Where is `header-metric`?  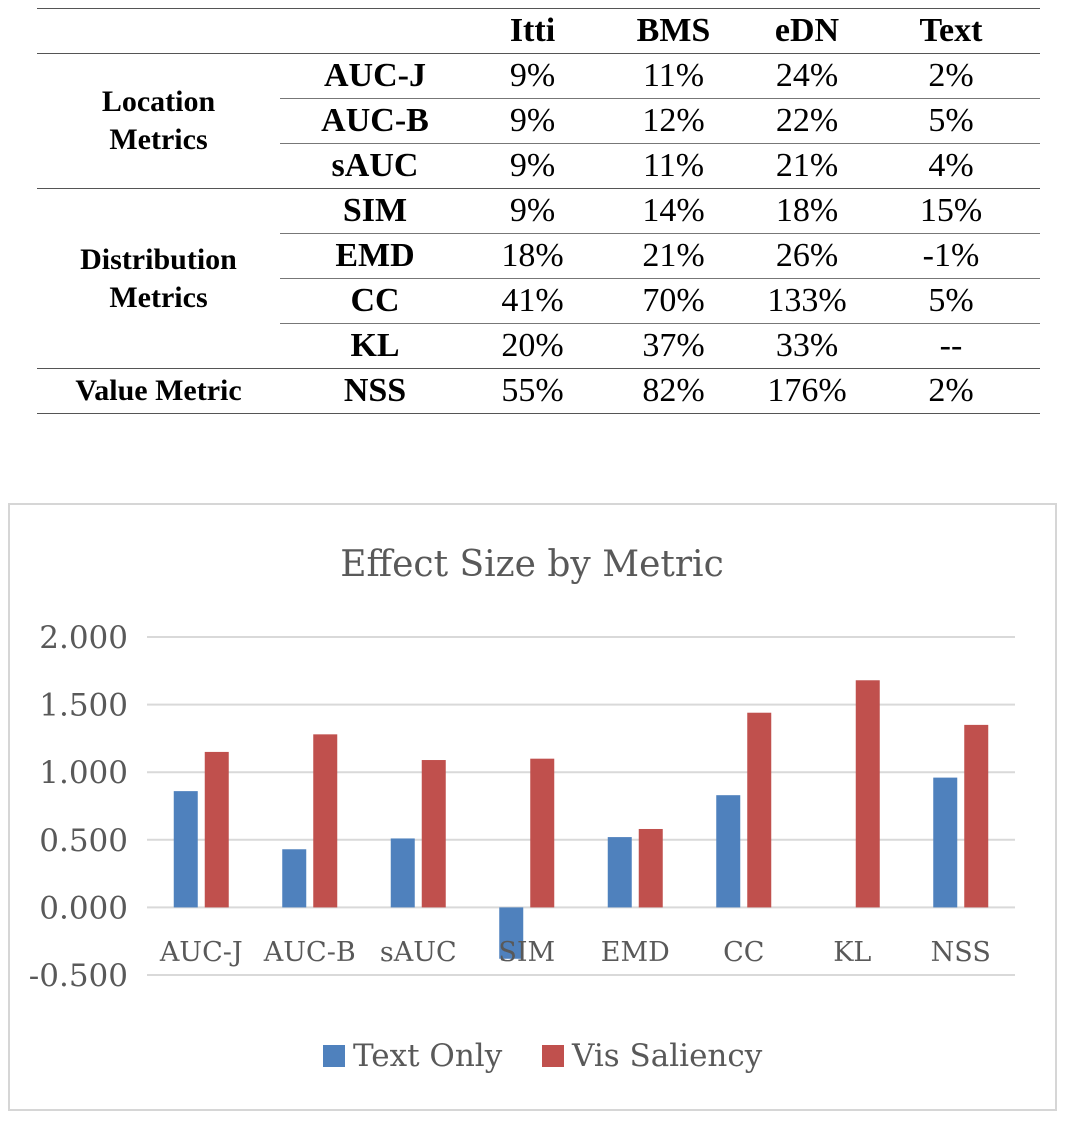 header-metric is located at coordinates (375, 31).